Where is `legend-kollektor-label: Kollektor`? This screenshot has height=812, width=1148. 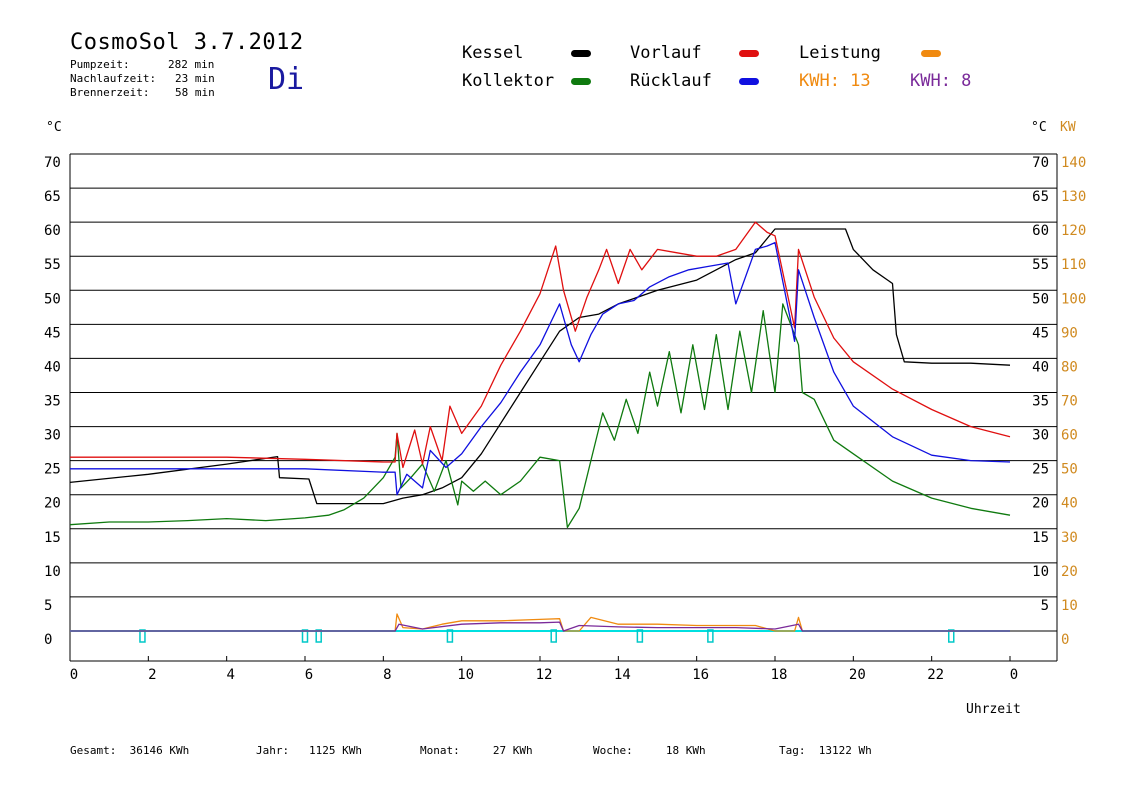 legend-kollektor-label: Kollektor is located at coordinates (508, 81).